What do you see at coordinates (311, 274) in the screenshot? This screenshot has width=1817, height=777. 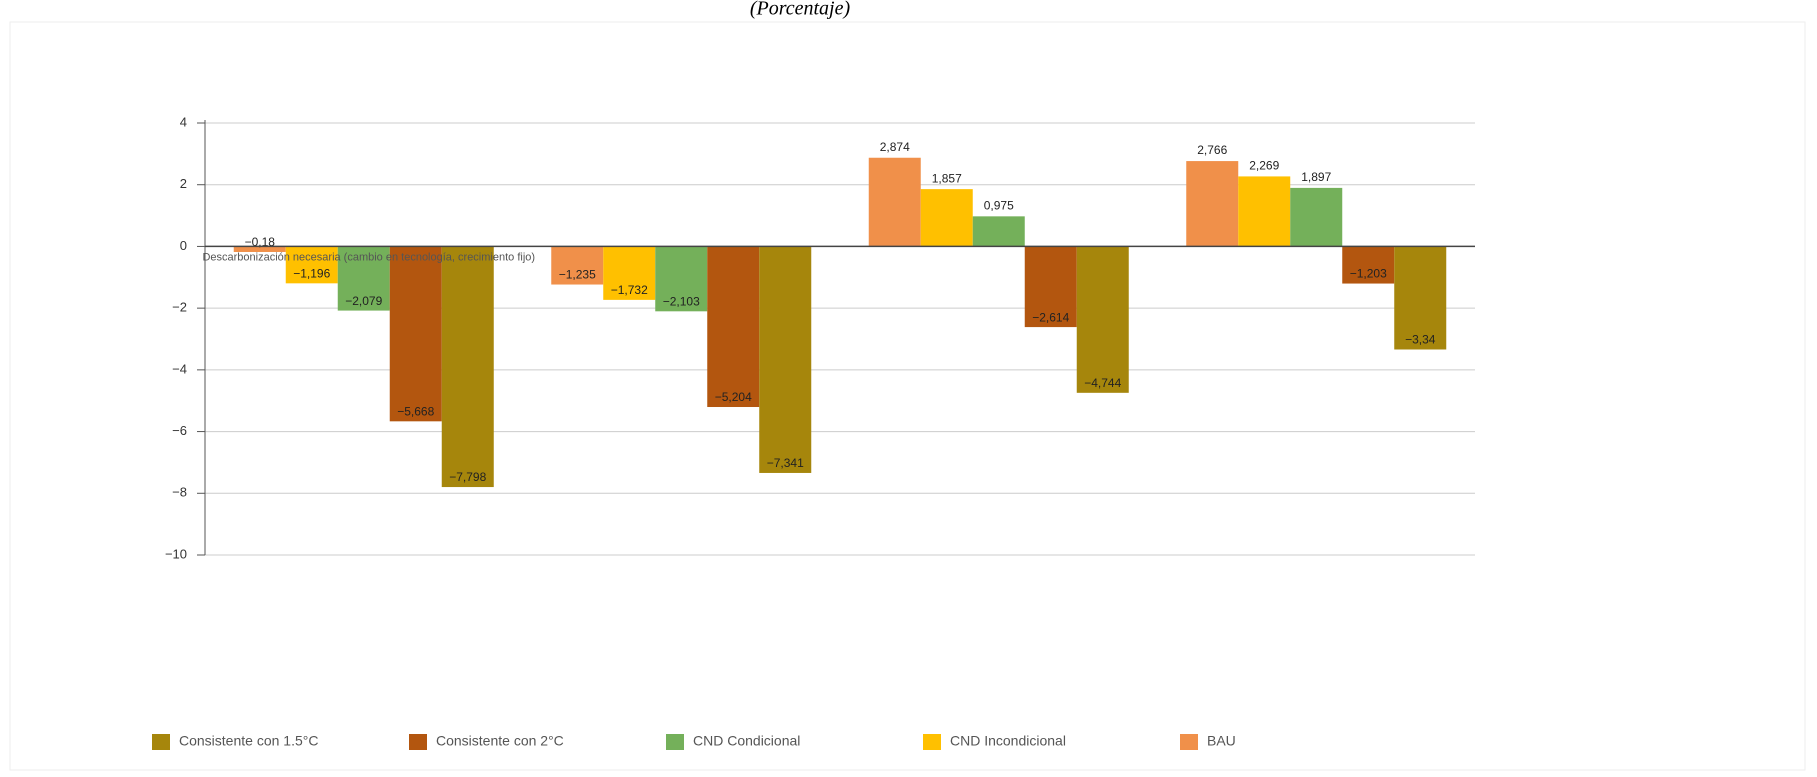 I see `value-label: −1,196` at bounding box center [311, 274].